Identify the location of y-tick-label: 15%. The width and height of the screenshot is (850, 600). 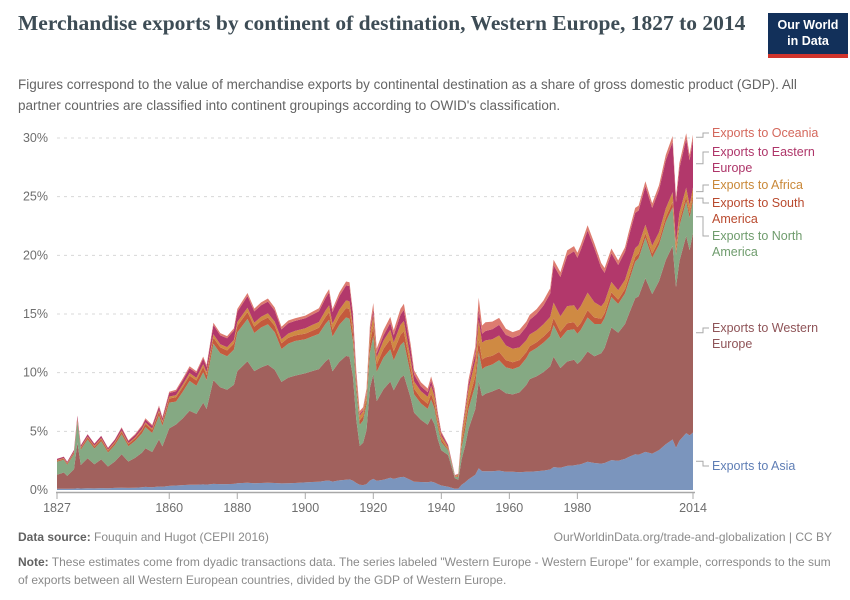
(35, 314).